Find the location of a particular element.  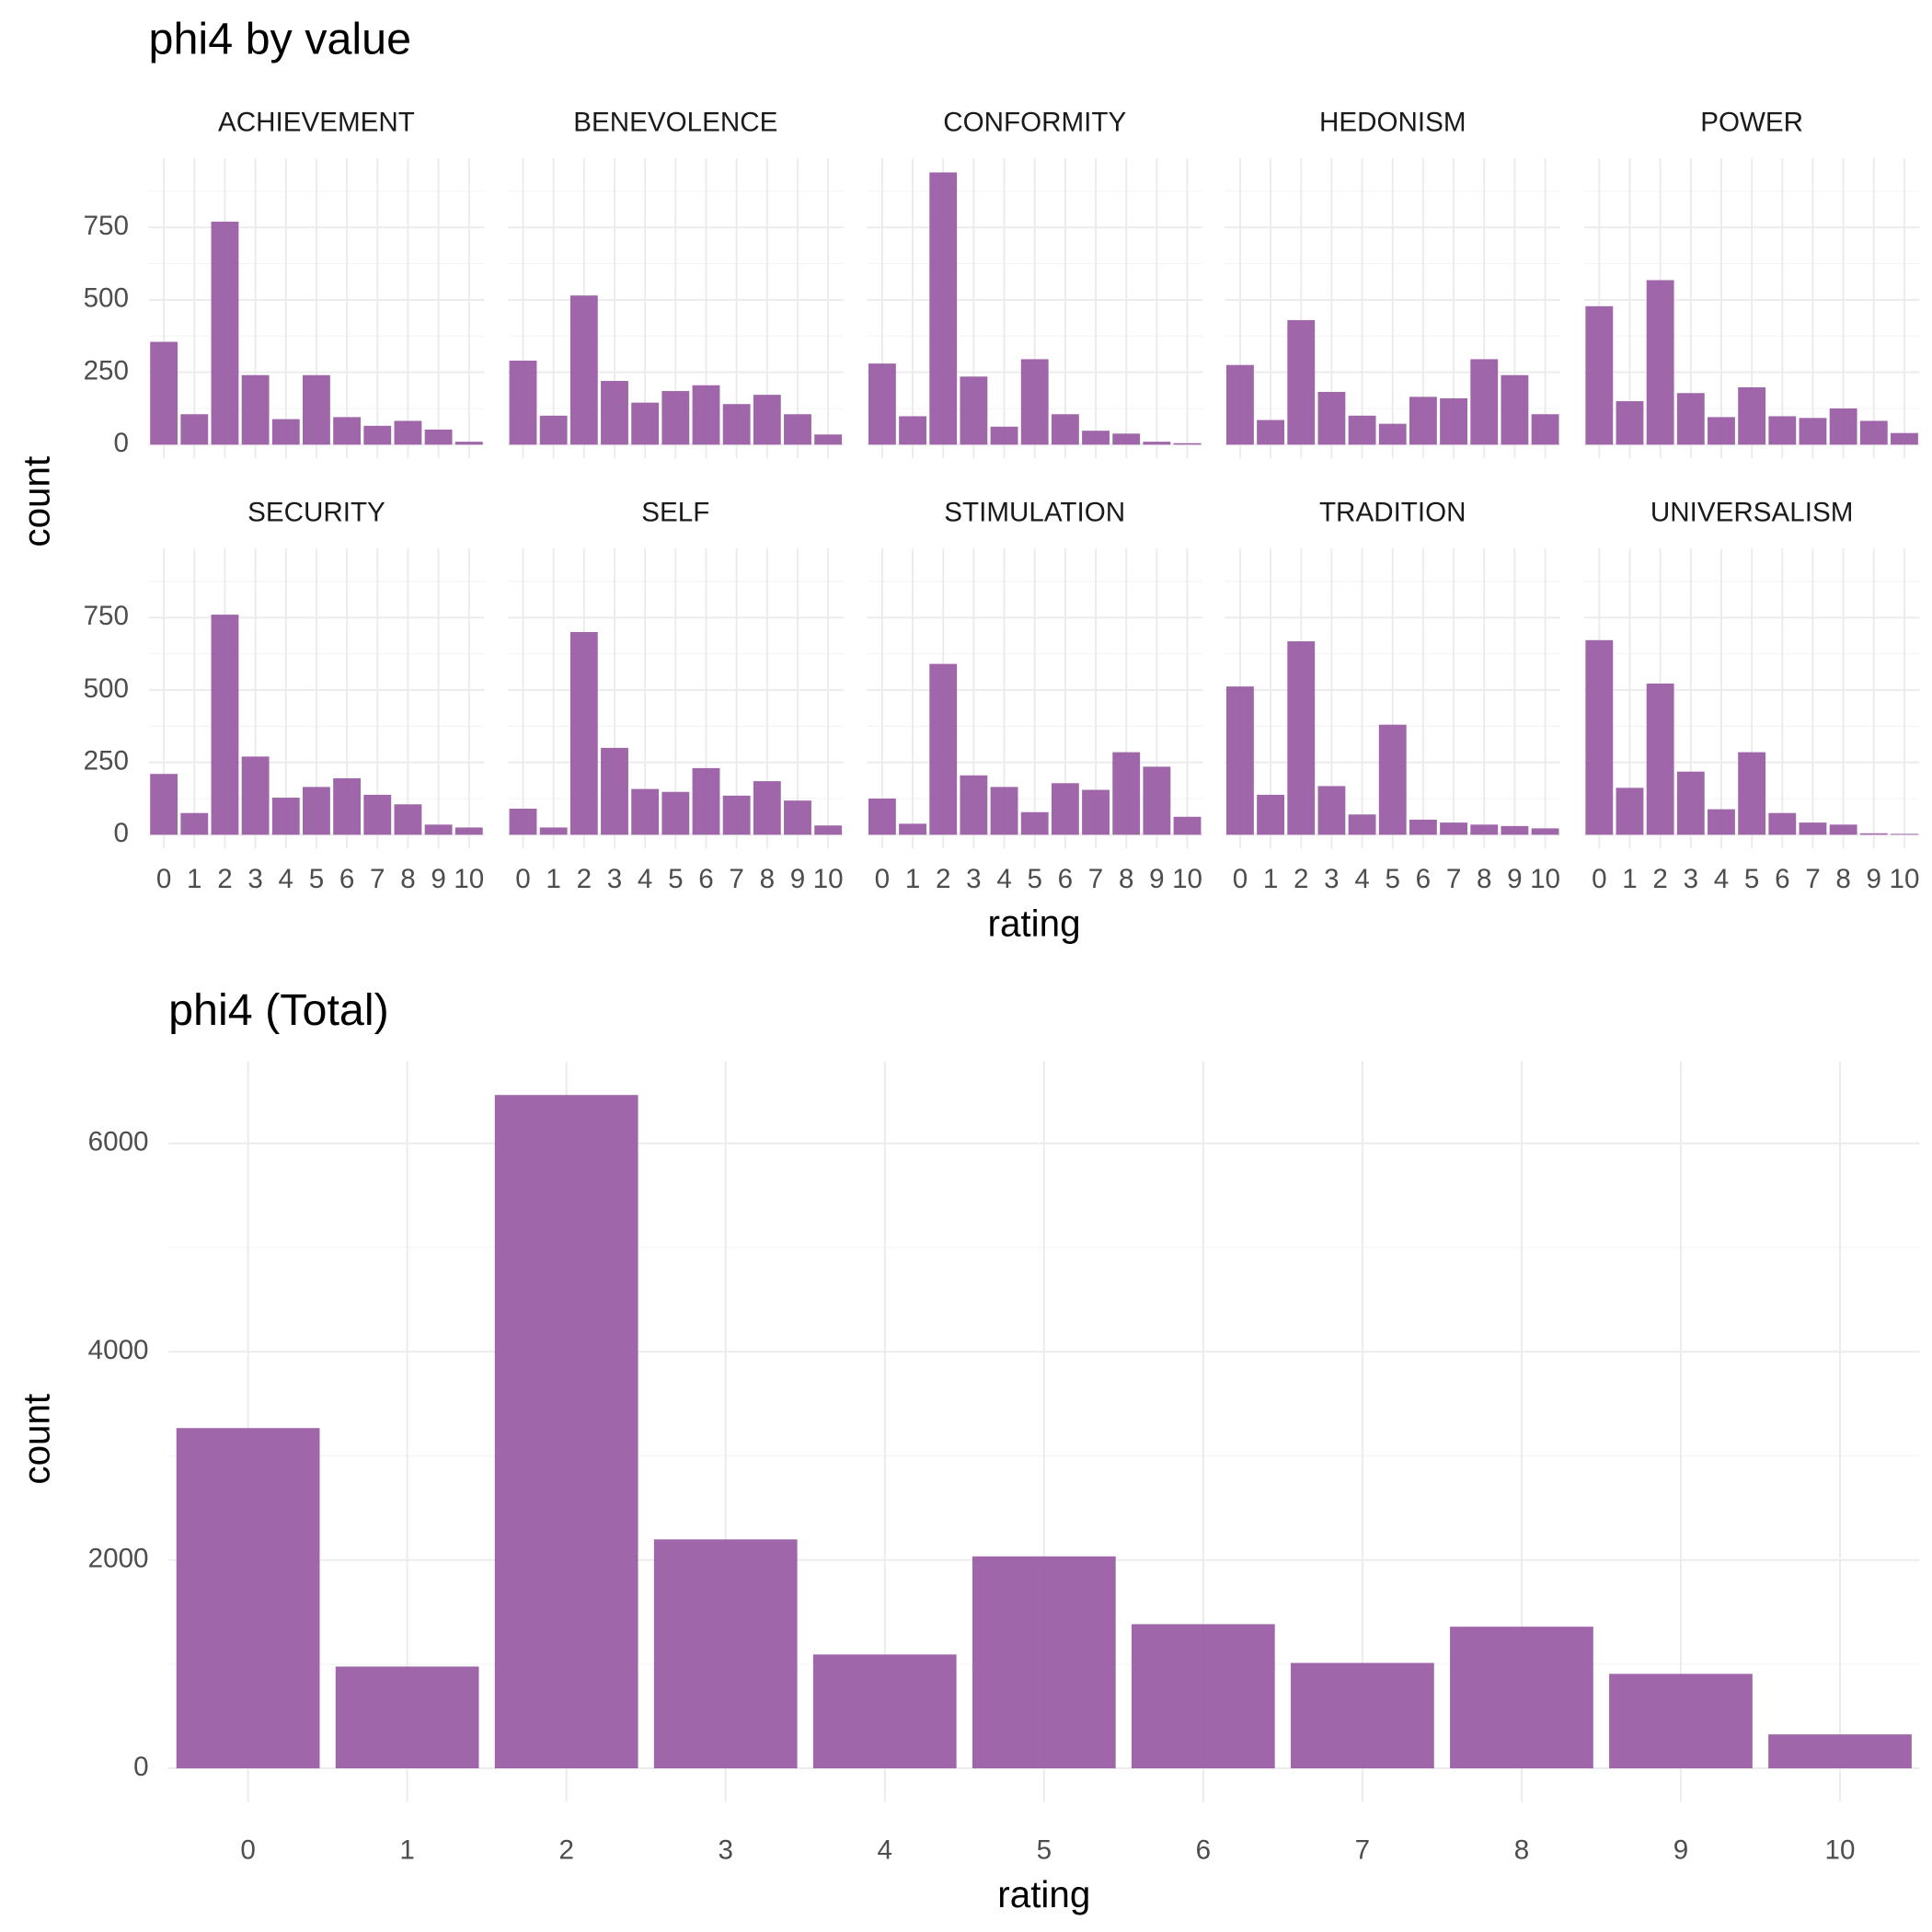

y-tick-label: 4000 is located at coordinates (118, 1350).